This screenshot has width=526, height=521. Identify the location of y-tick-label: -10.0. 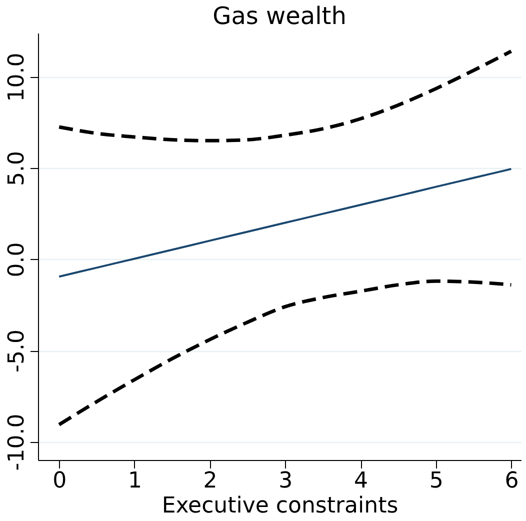
(17, 442).